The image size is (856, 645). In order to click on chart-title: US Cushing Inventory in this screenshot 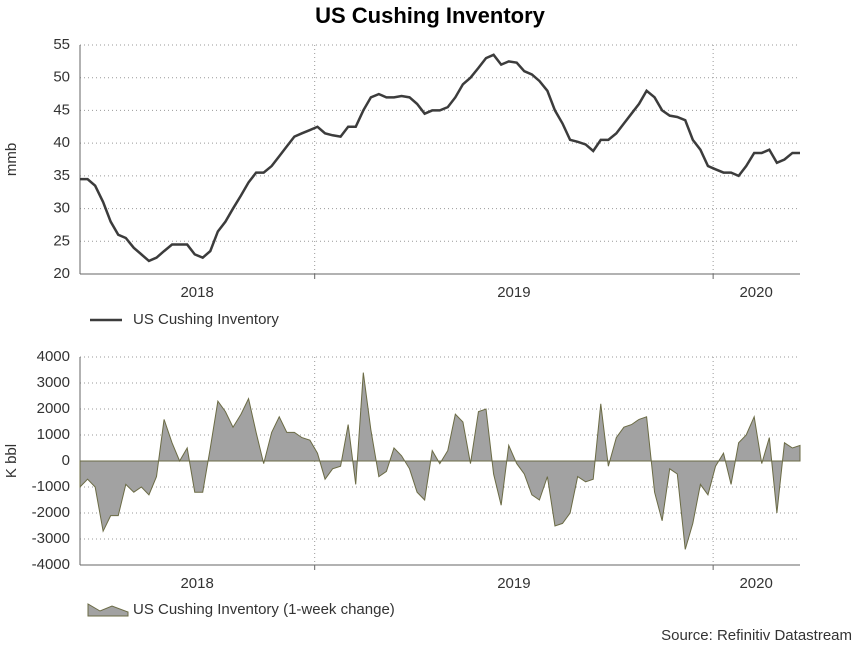, I will do `click(430, 15)`.